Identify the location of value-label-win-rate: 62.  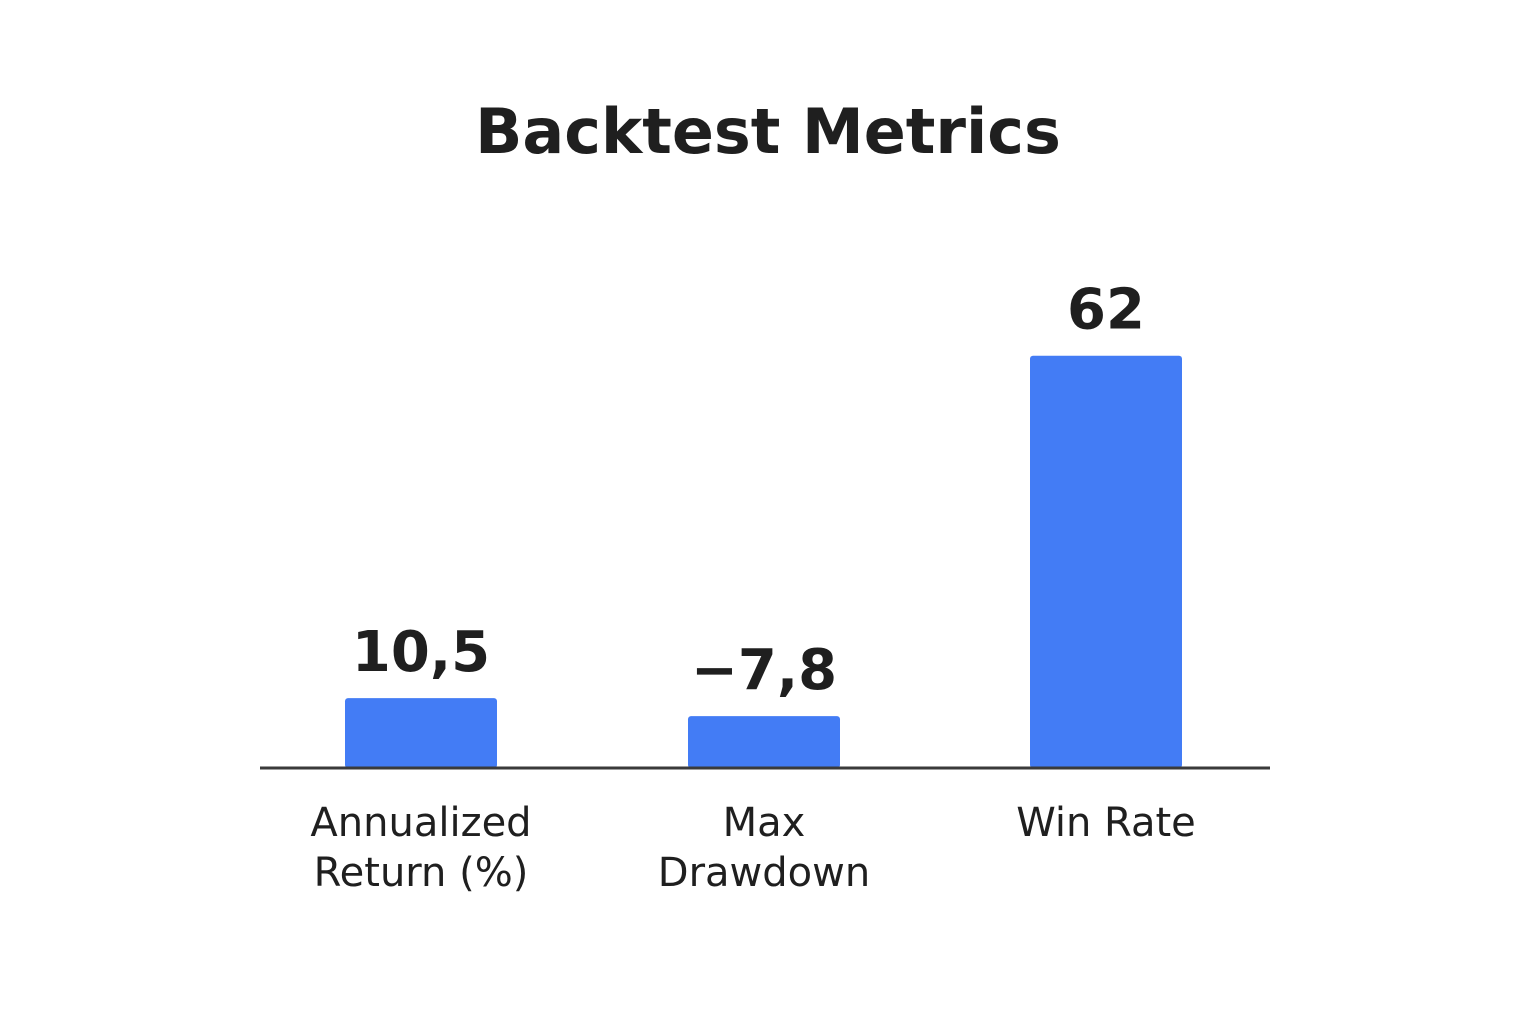
(1106, 310).